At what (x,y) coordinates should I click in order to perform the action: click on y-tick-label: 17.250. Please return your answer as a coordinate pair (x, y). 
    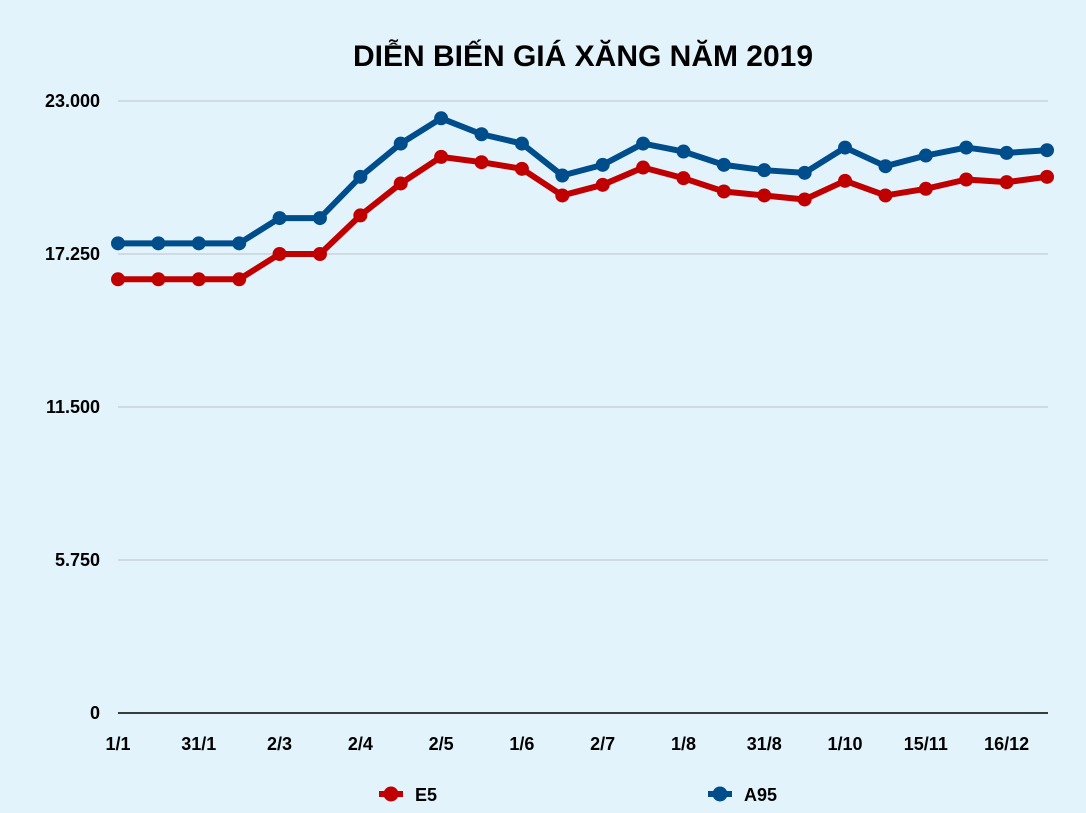
    Looking at the image, I should click on (72, 254).